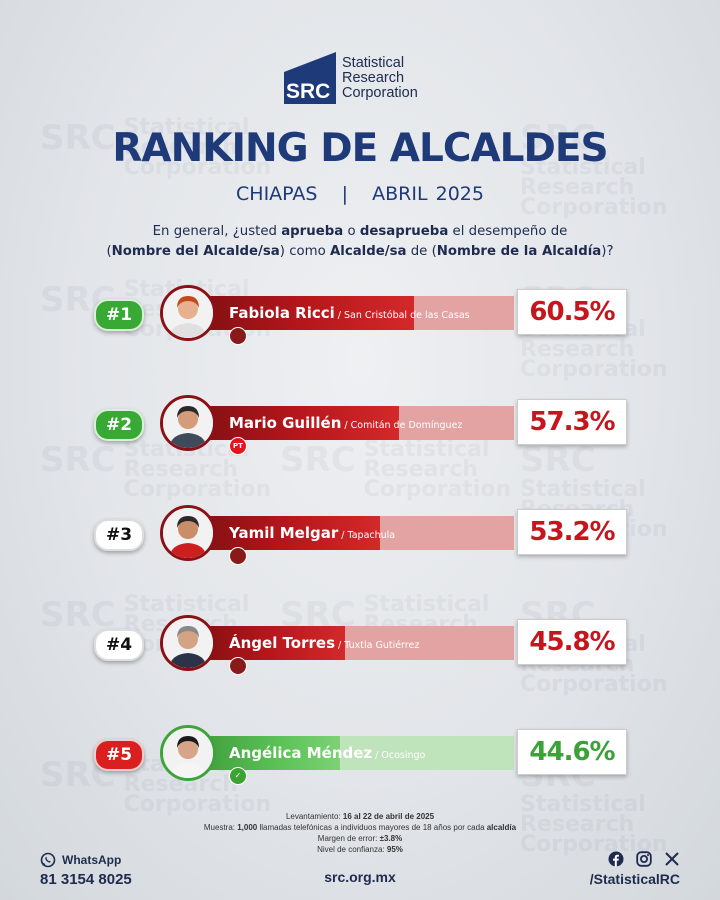 The width and height of the screenshot is (720, 900). What do you see at coordinates (367, 535) in the screenshot?
I see `candidate-municipality: / Tapachula` at bounding box center [367, 535].